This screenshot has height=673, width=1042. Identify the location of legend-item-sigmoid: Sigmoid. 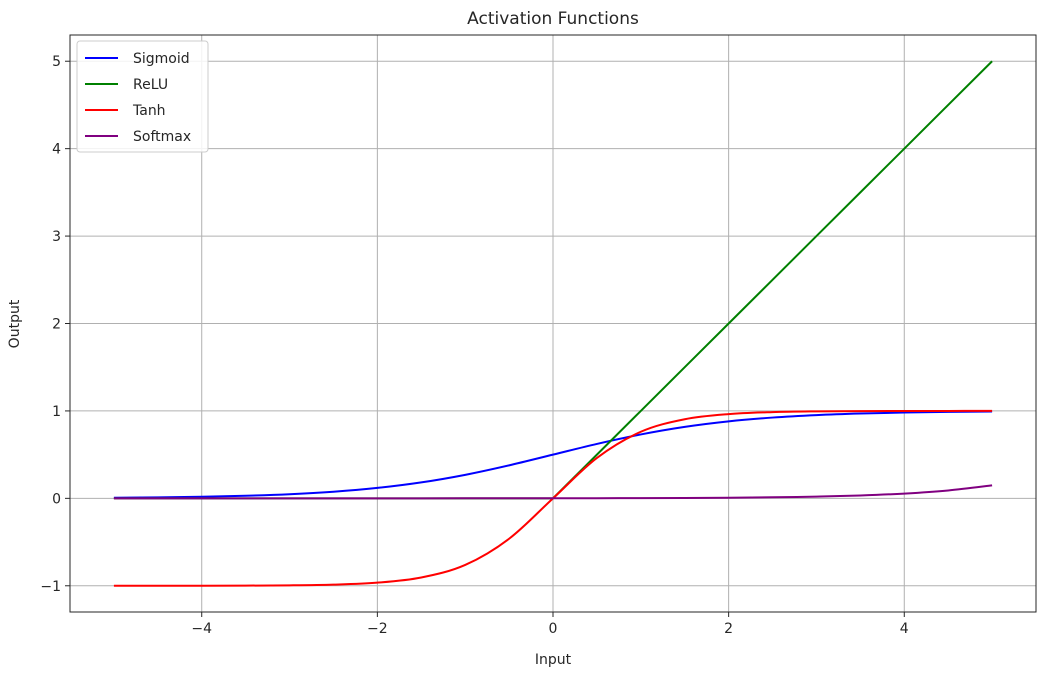
(137, 59).